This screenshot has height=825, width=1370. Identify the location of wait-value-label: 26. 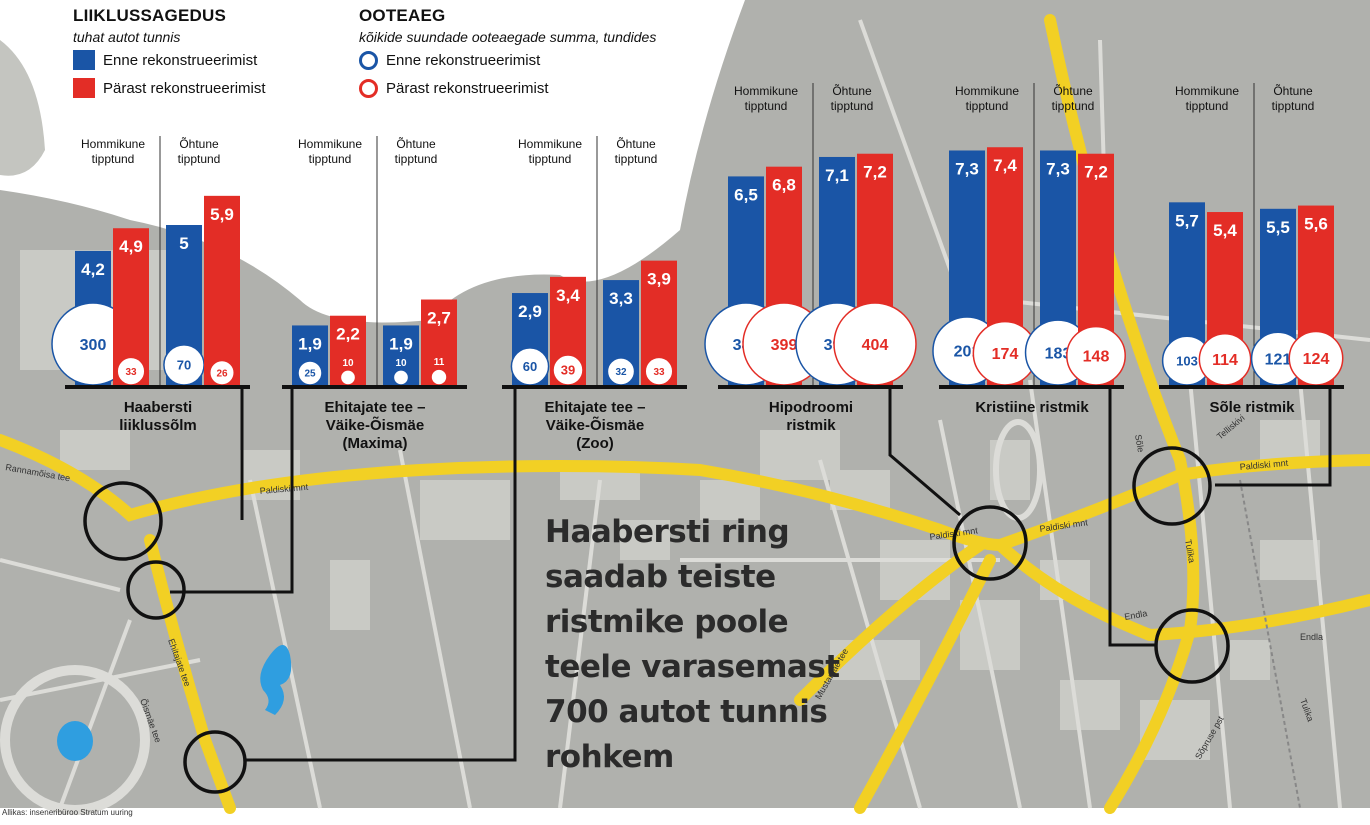
(222, 373).